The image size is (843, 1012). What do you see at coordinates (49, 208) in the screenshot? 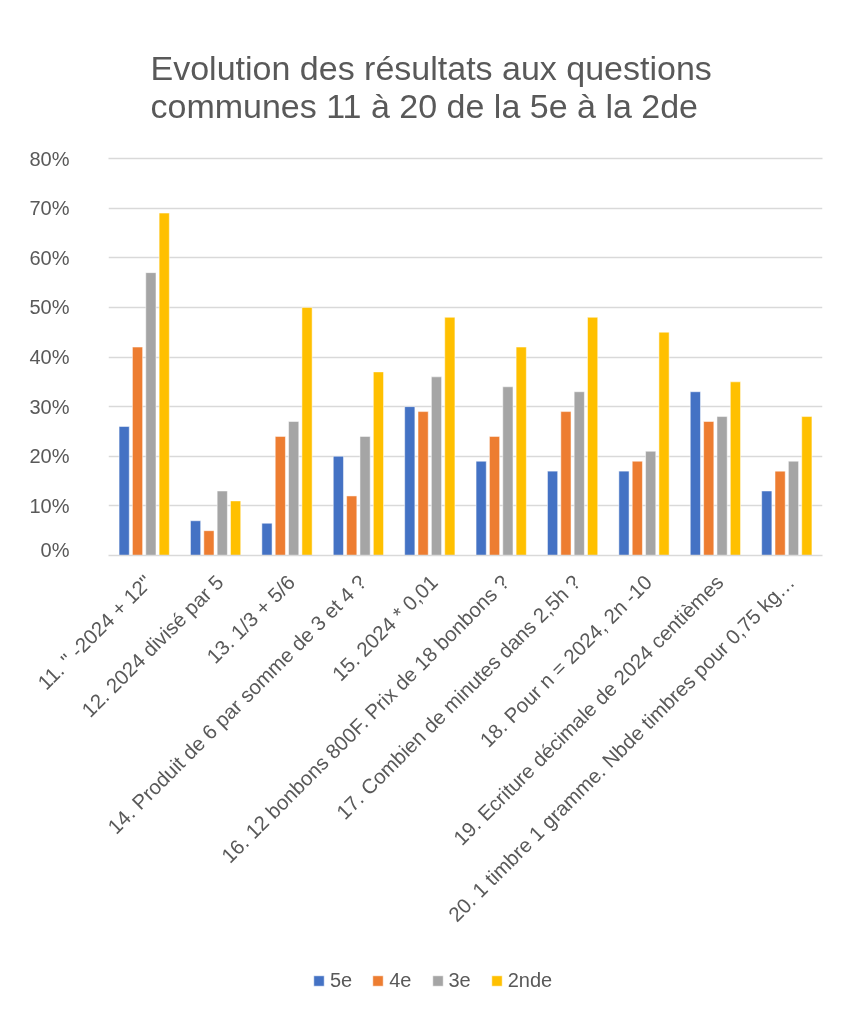
I see `y-tick-label: 70%` at bounding box center [49, 208].